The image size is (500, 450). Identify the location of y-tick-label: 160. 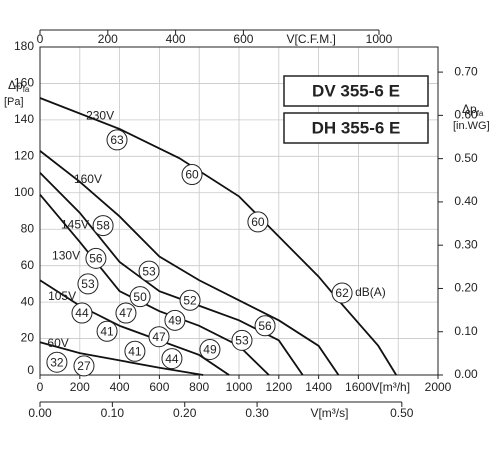
(24, 83).